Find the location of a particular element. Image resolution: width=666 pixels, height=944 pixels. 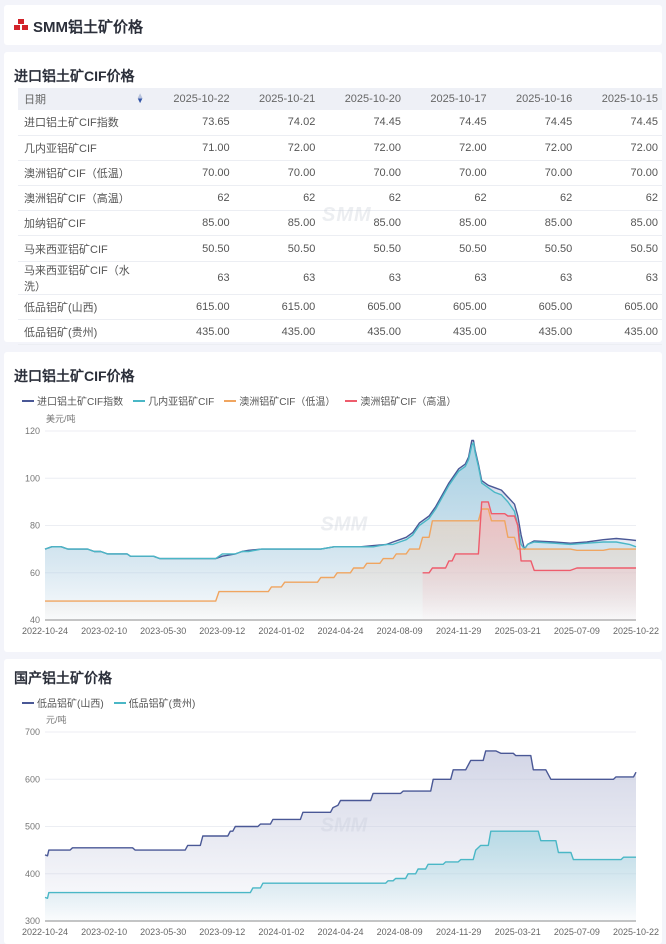

row-label: 马来西亚铝矿CIF（水洗） is located at coordinates (83, 278).